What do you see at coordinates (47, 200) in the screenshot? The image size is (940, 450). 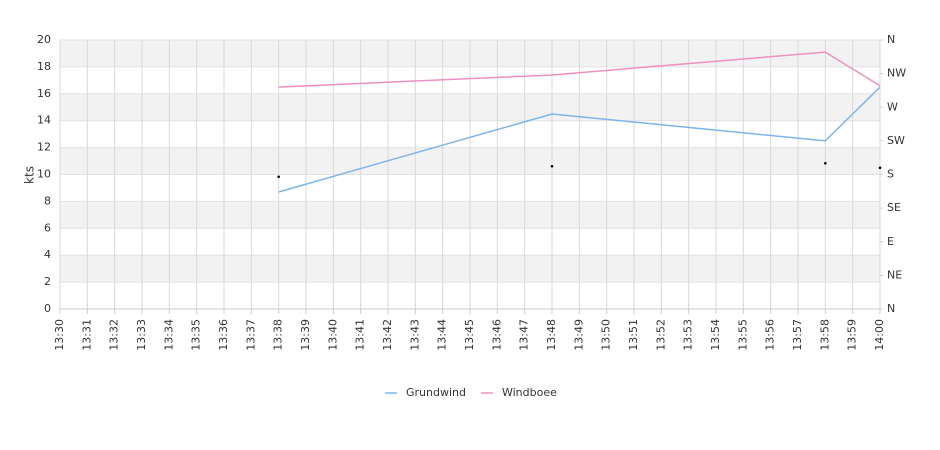 I see `y-tick-label: 8` at bounding box center [47, 200].